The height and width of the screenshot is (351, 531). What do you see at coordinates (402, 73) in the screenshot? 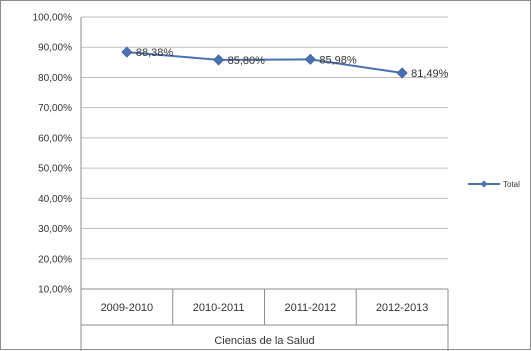
I see `data-point-2012-2013` at bounding box center [402, 73].